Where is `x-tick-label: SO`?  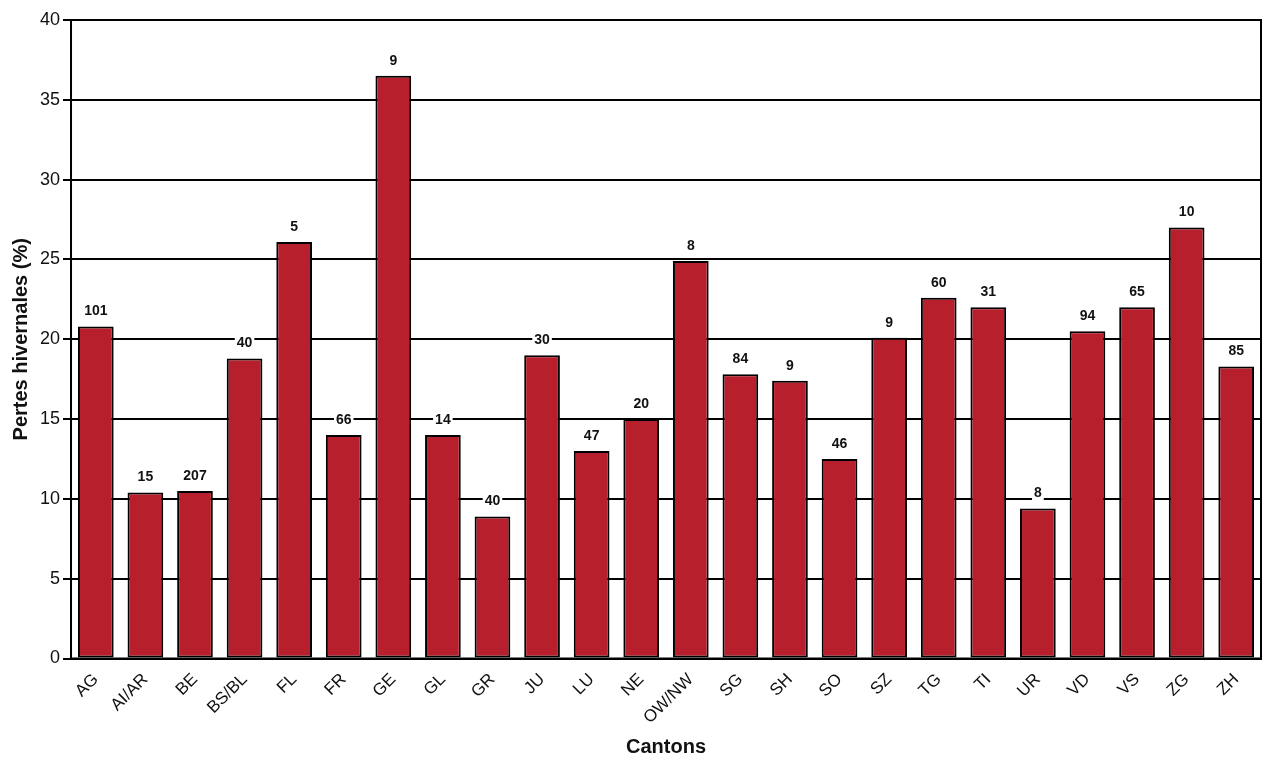
x-tick-label: SO is located at coordinates (830, 685).